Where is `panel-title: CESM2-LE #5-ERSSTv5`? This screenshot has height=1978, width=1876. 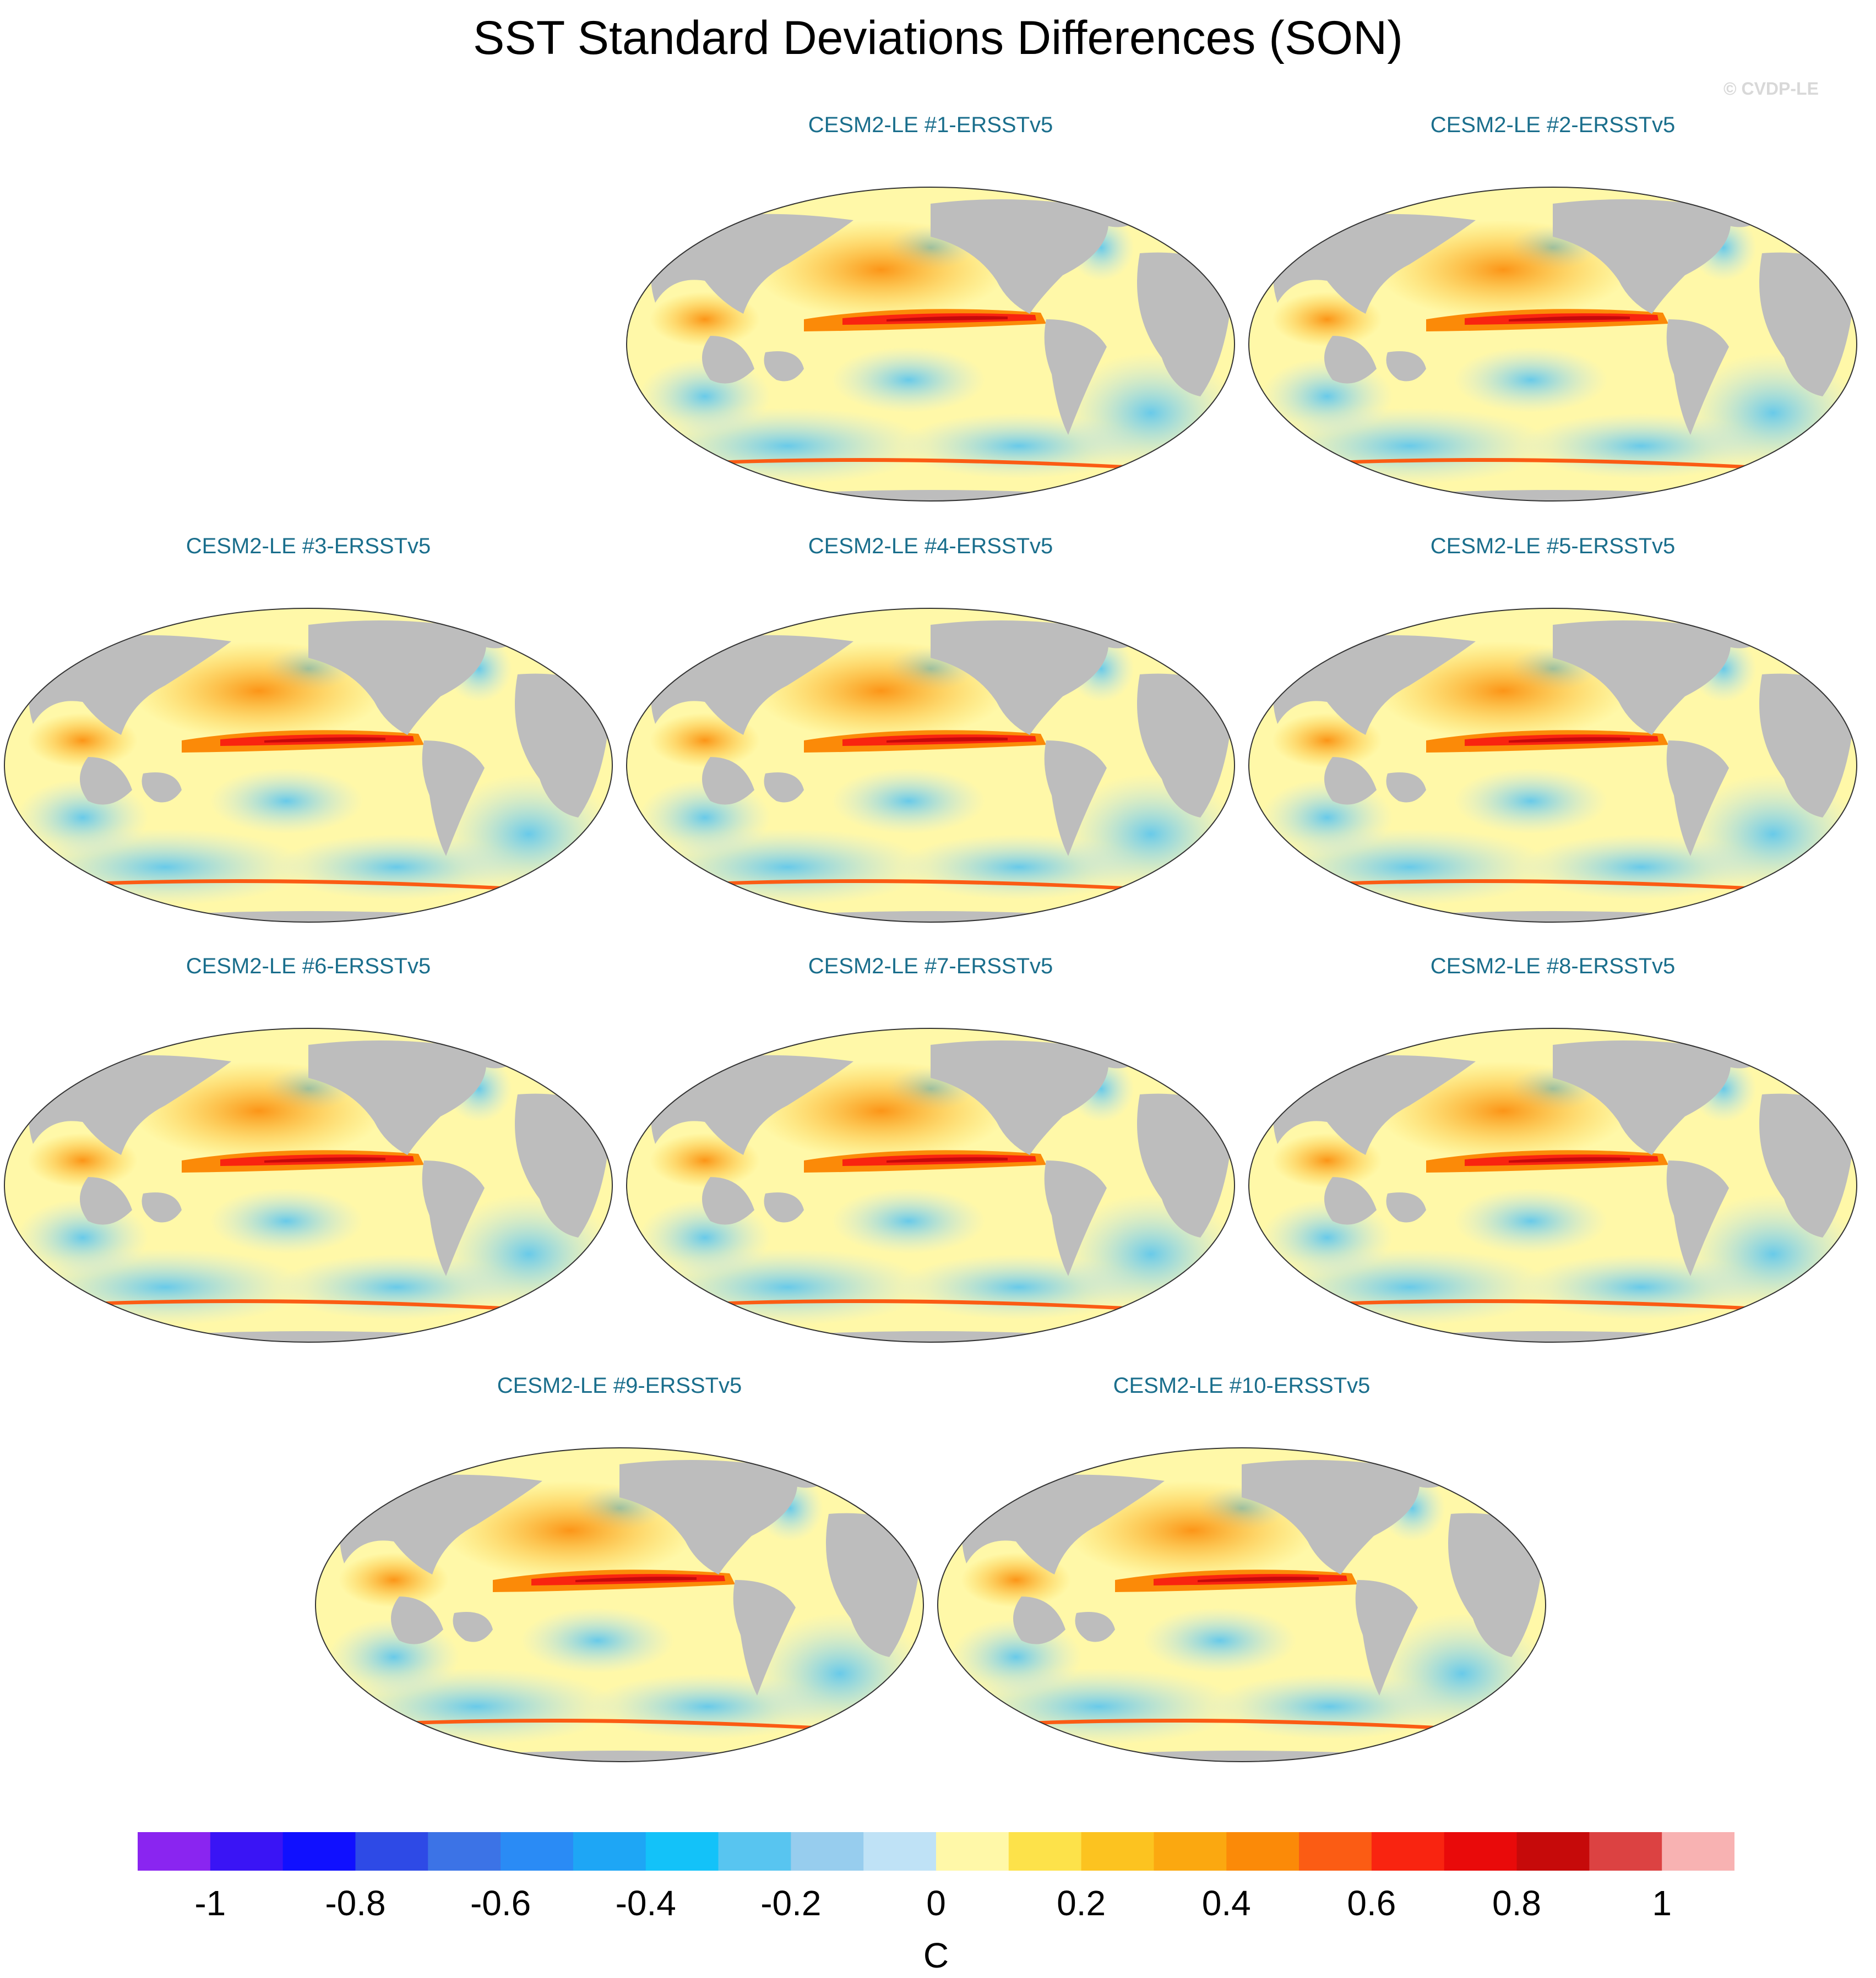 panel-title: CESM2-LE #5-ERSSTv5 is located at coordinates (1553, 546).